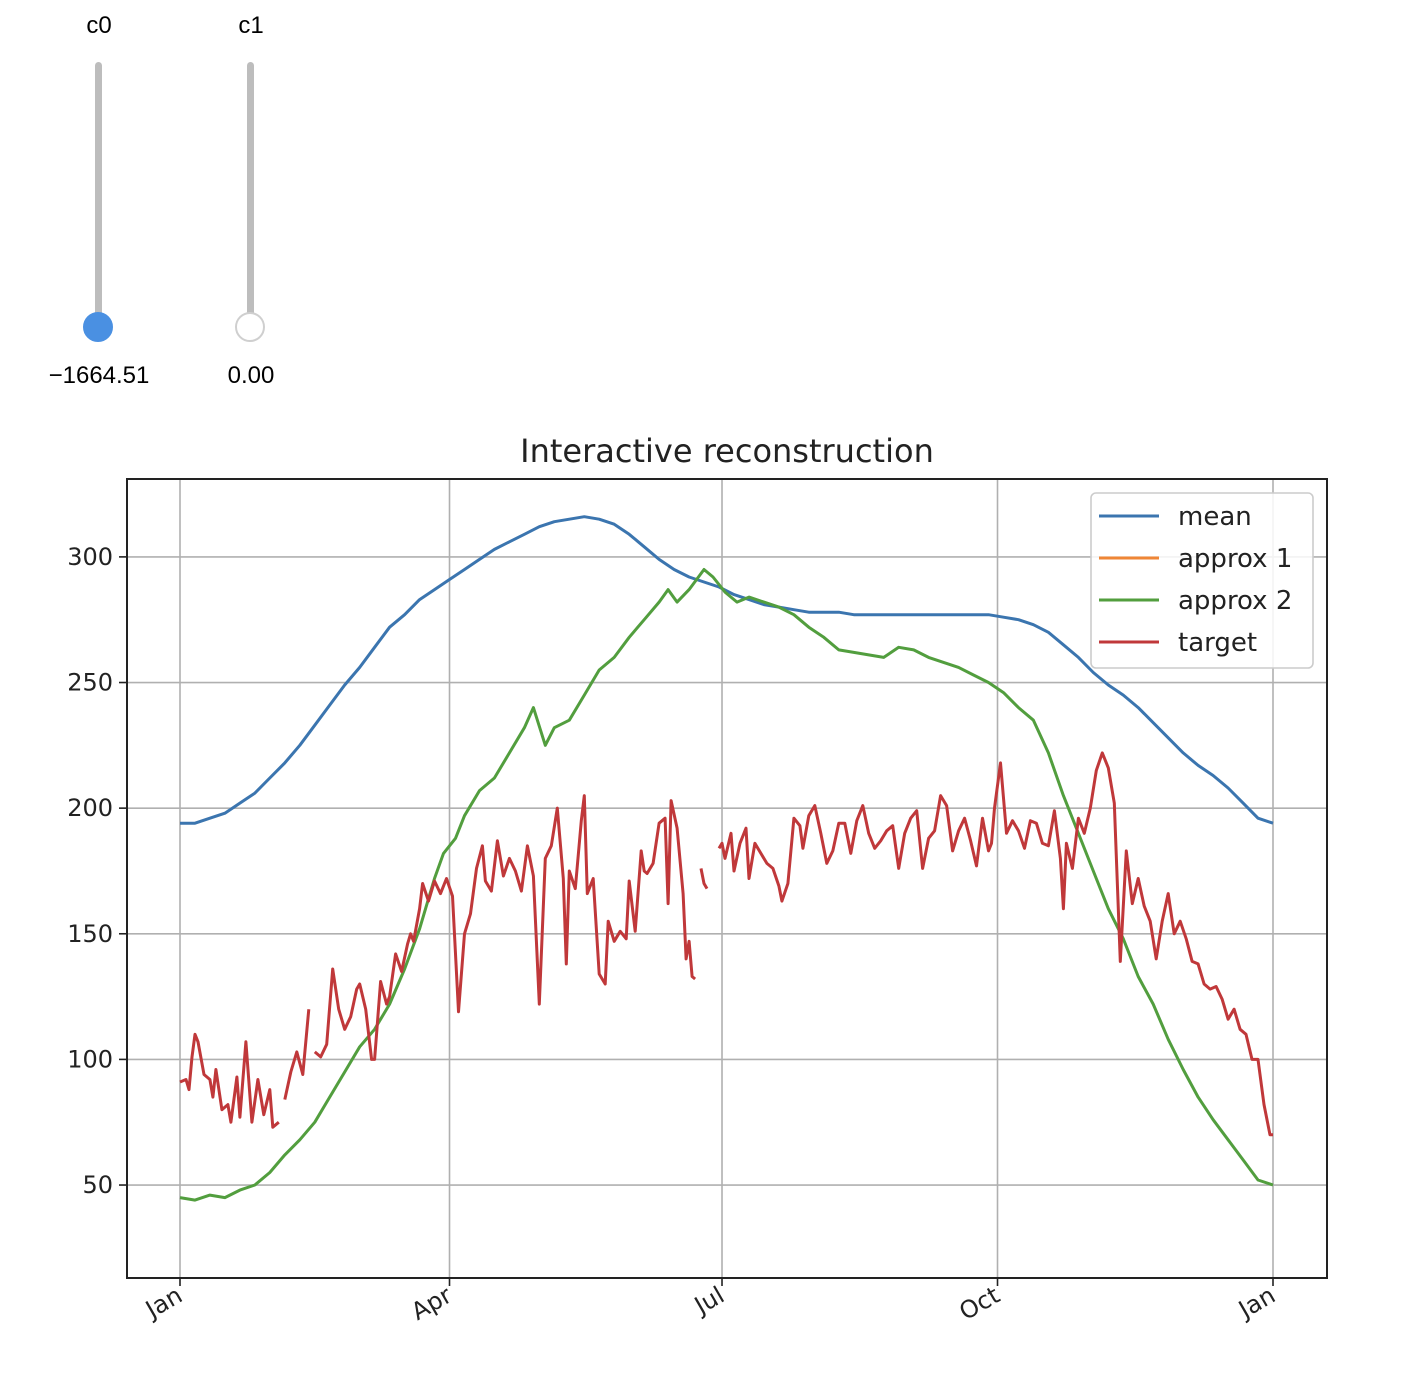 The width and height of the screenshot is (1414, 1380). What do you see at coordinates (251, 375) in the screenshot?
I see `slider-c1-value: 0.00` at bounding box center [251, 375].